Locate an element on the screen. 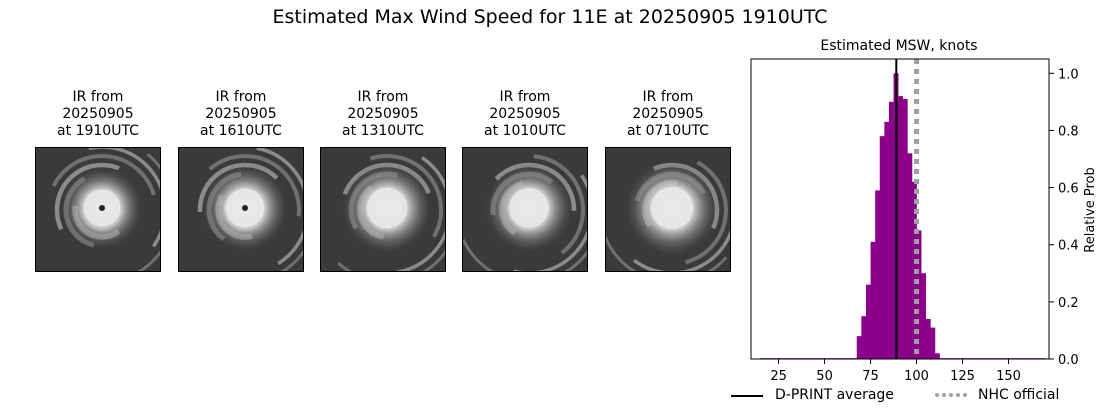  ir-panel-caption: IR from 20250905 at 0710UTC is located at coordinates (668, 114).